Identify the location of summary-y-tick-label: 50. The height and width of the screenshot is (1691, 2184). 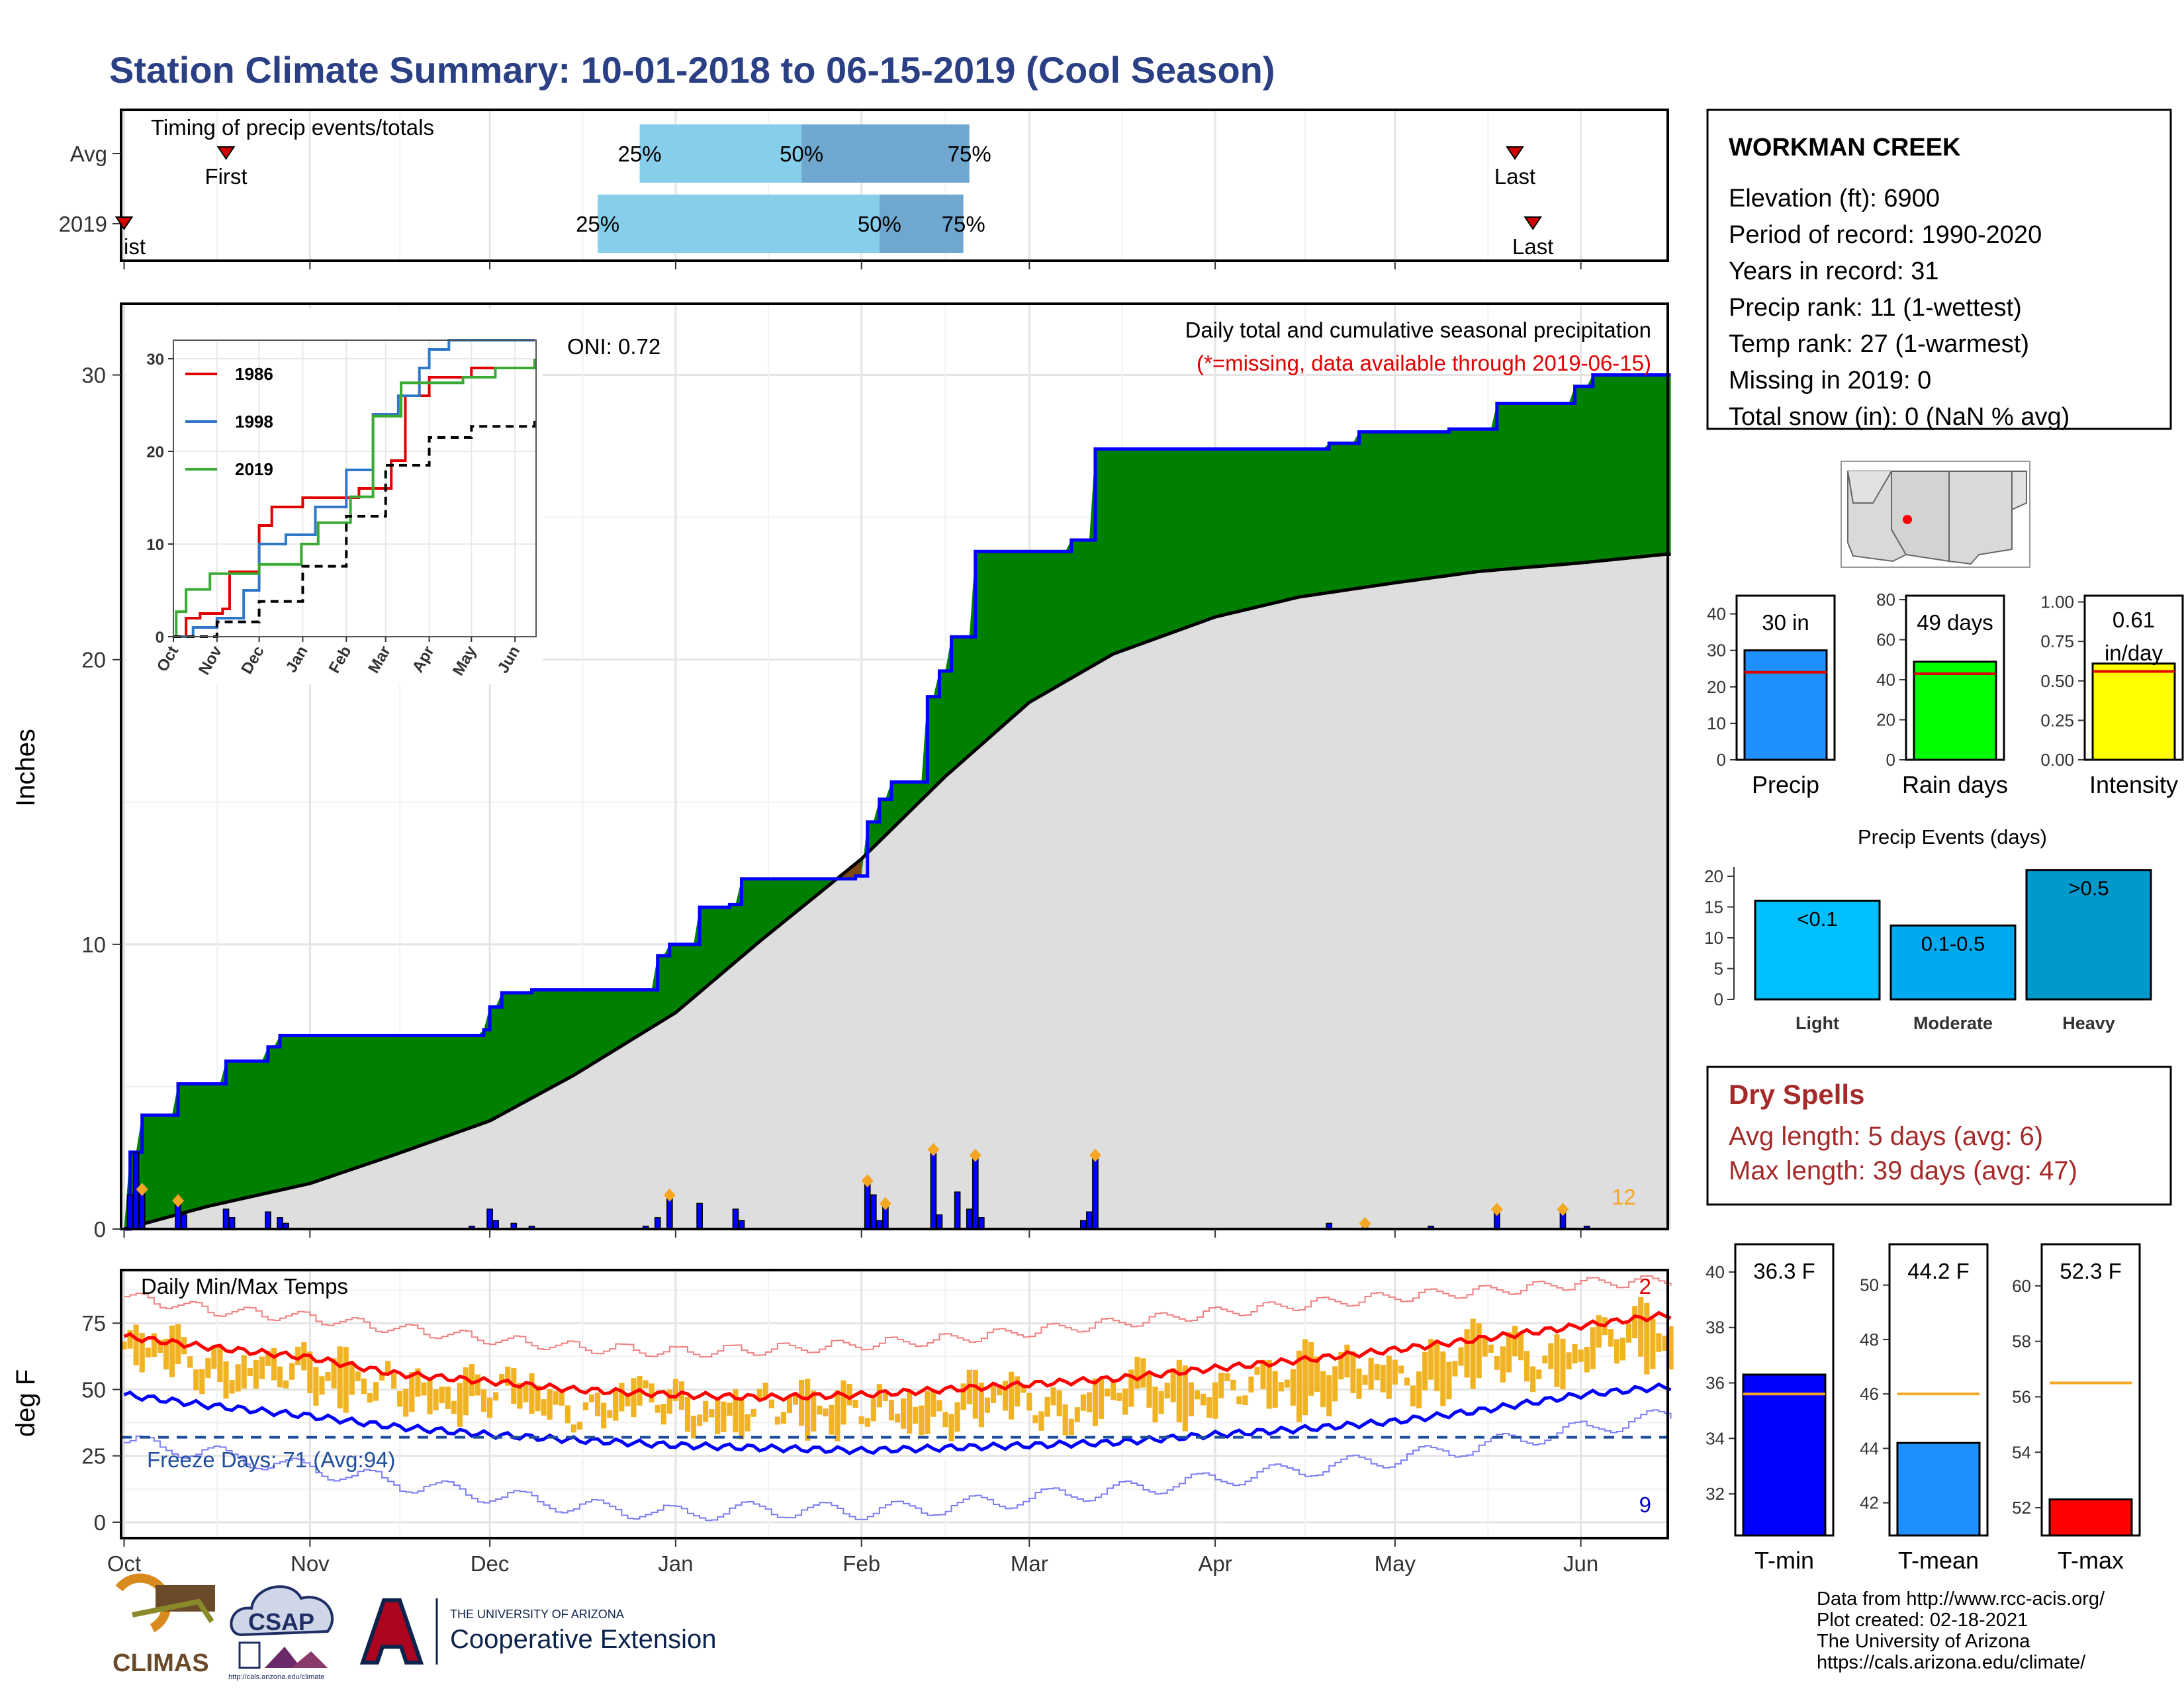
(1869, 1285).